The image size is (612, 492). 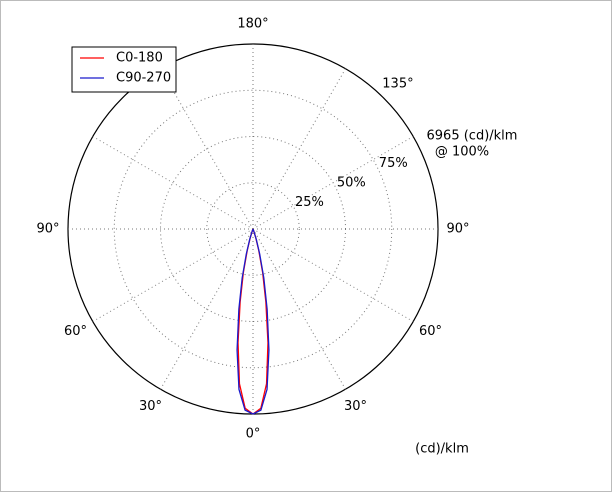 What do you see at coordinates (309, 202) in the screenshot?
I see `ring-label: 25%` at bounding box center [309, 202].